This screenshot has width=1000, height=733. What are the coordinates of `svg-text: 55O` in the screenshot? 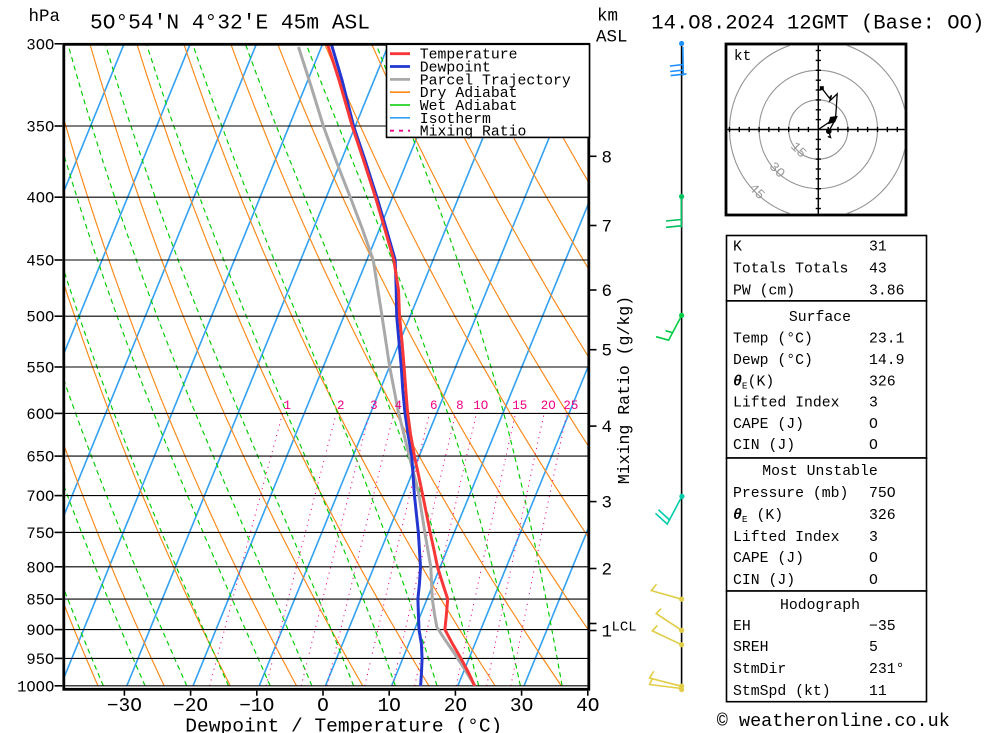 It's located at (40, 369).